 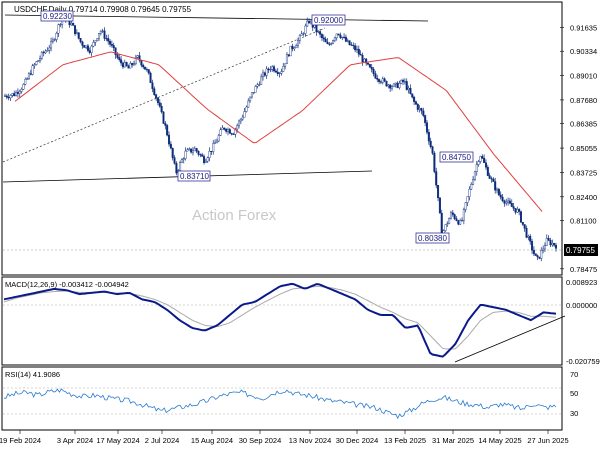 What do you see at coordinates (581, 282) in the screenshot?
I see `macd-tick-top: 0.008923` at bounding box center [581, 282].